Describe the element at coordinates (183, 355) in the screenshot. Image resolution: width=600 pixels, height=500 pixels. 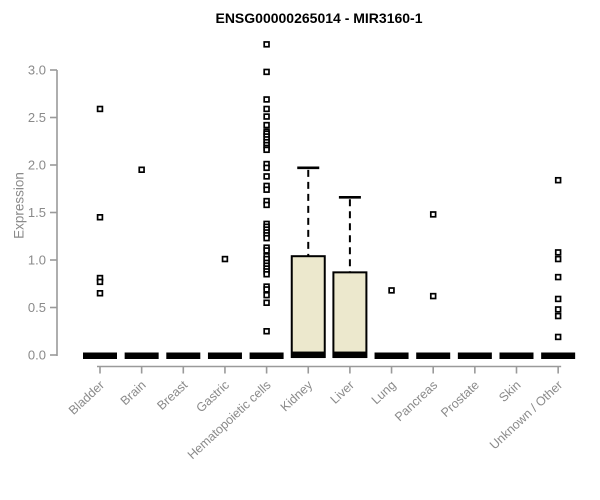
I see `zero-median-bar-breast` at that location.